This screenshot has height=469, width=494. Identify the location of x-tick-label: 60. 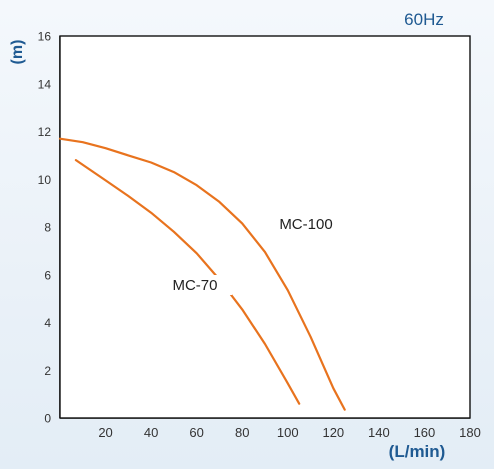
(196, 432).